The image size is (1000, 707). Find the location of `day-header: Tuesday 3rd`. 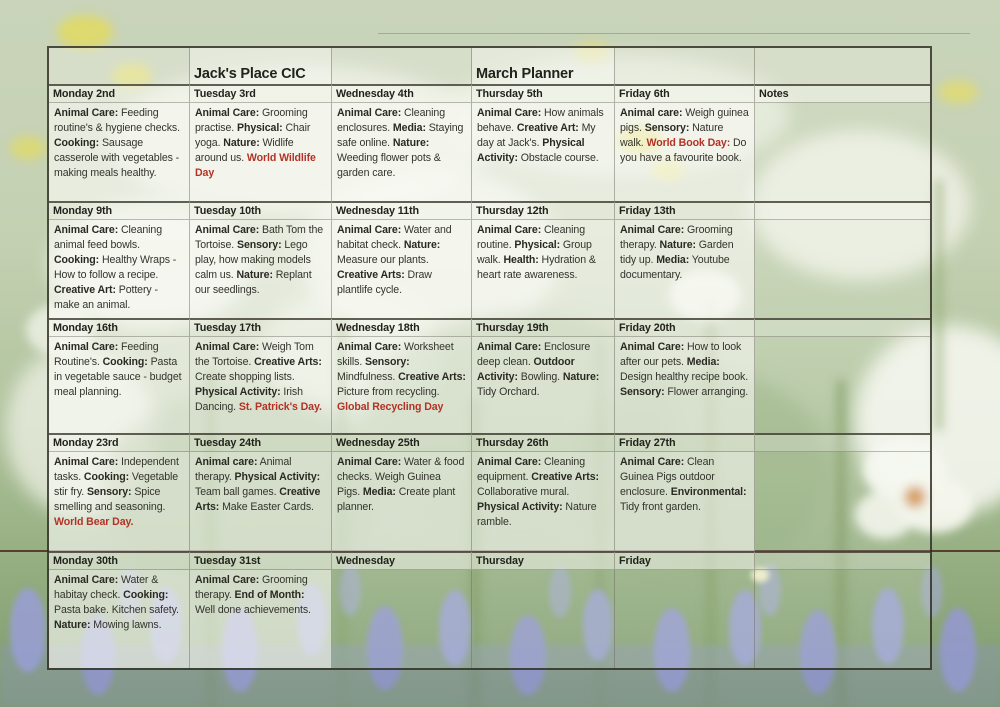

day-header: Tuesday 3rd is located at coordinates (261, 93).